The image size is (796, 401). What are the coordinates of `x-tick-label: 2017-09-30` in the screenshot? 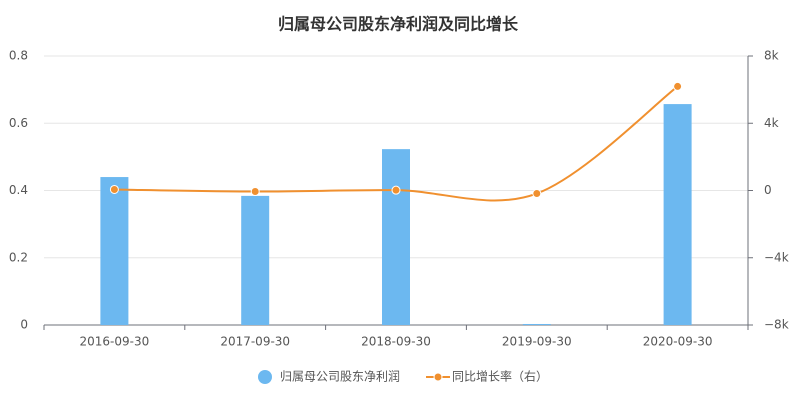 It's located at (255, 342).